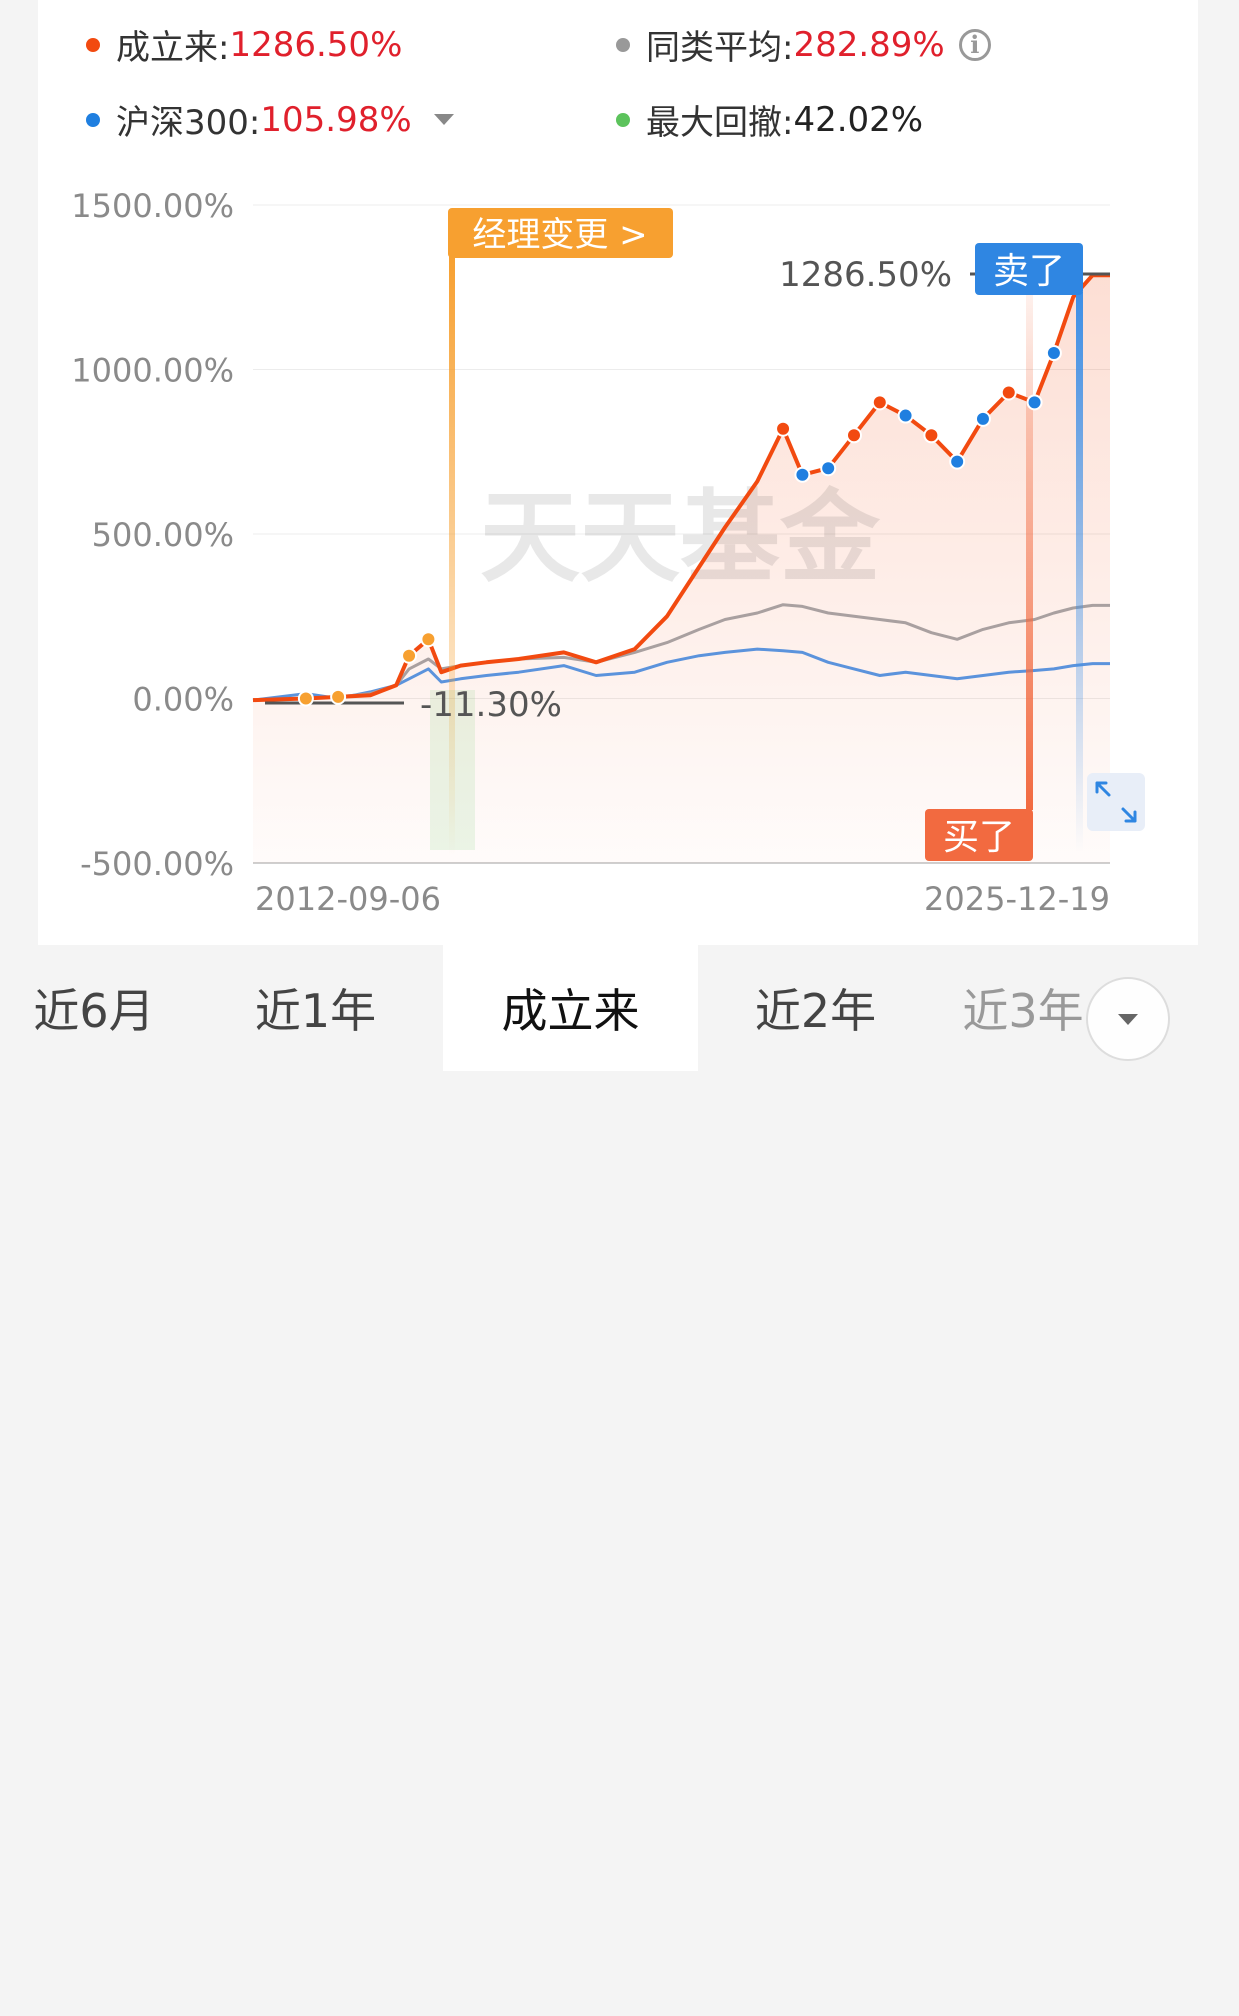 Image resolution: width=1239 pixels, height=2016 pixels. Describe the element at coordinates (623, 119) in the screenshot. I see `green-dot-icon` at that location.